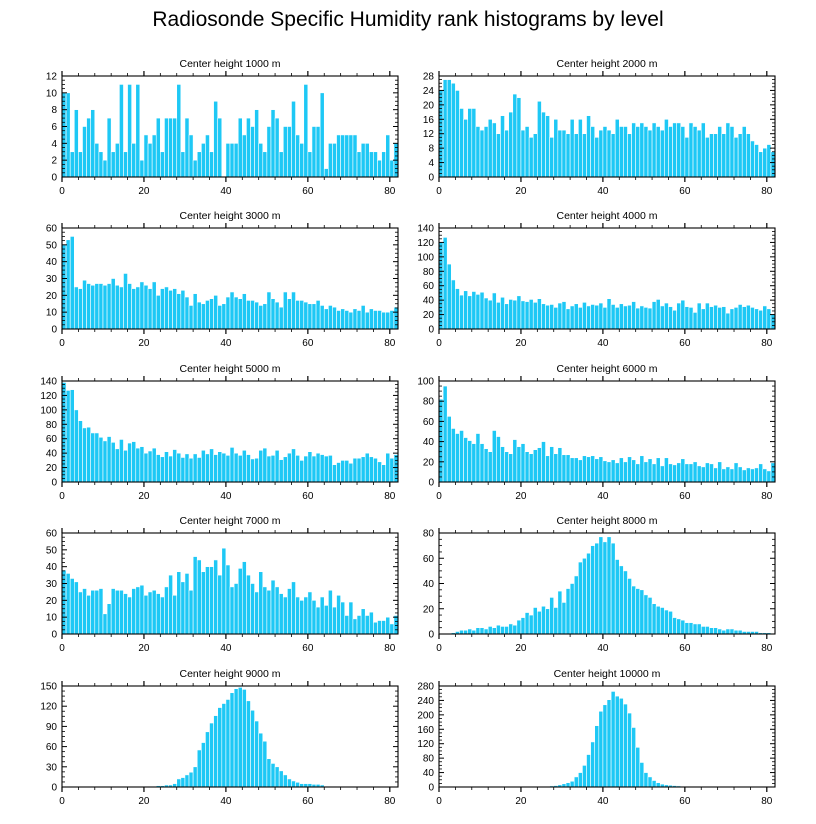 The width and height of the screenshot is (816, 824). What do you see at coordinates (52, 727) in the screenshot?
I see `y-tick-label: 90` at bounding box center [52, 727].